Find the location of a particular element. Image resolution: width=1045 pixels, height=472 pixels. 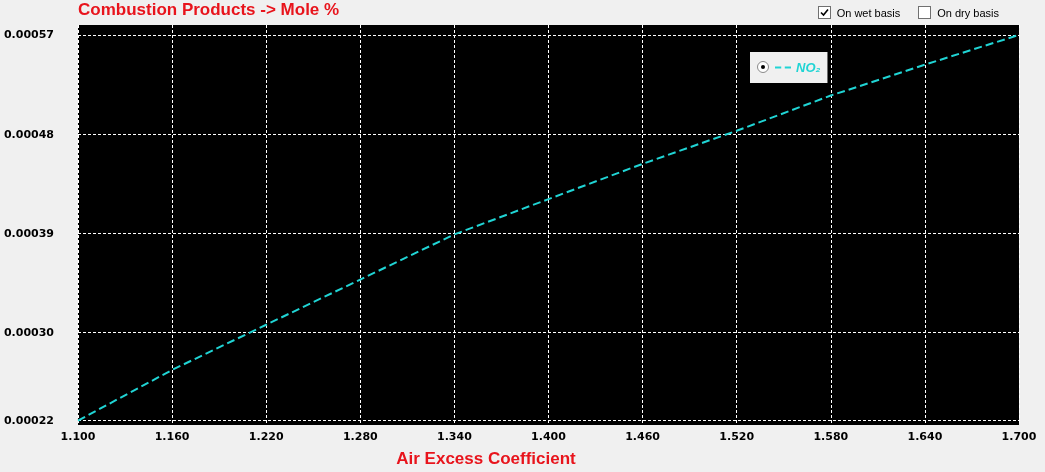

text: On dry basis is located at coordinates (968, 12).